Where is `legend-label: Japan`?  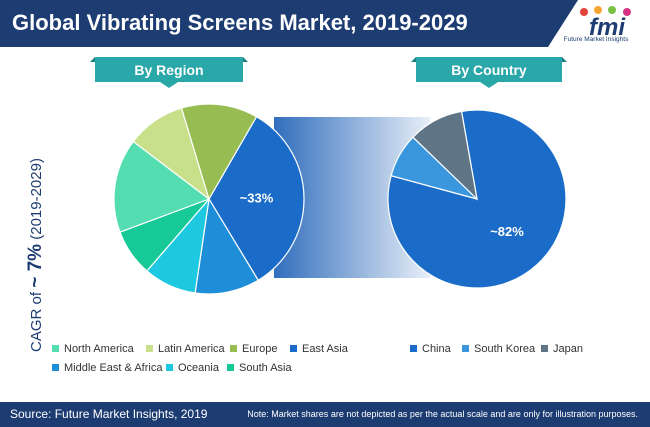 legend-label: Japan is located at coordinates (568, 349).